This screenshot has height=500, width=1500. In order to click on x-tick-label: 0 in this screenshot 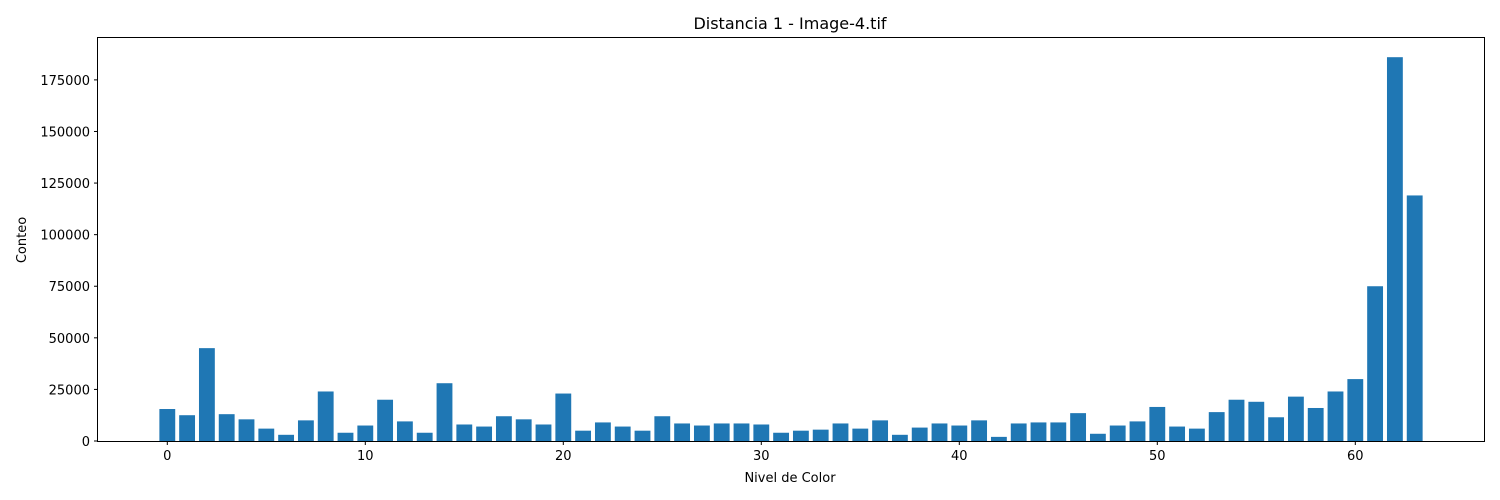, I will do `click(167, 456)`.